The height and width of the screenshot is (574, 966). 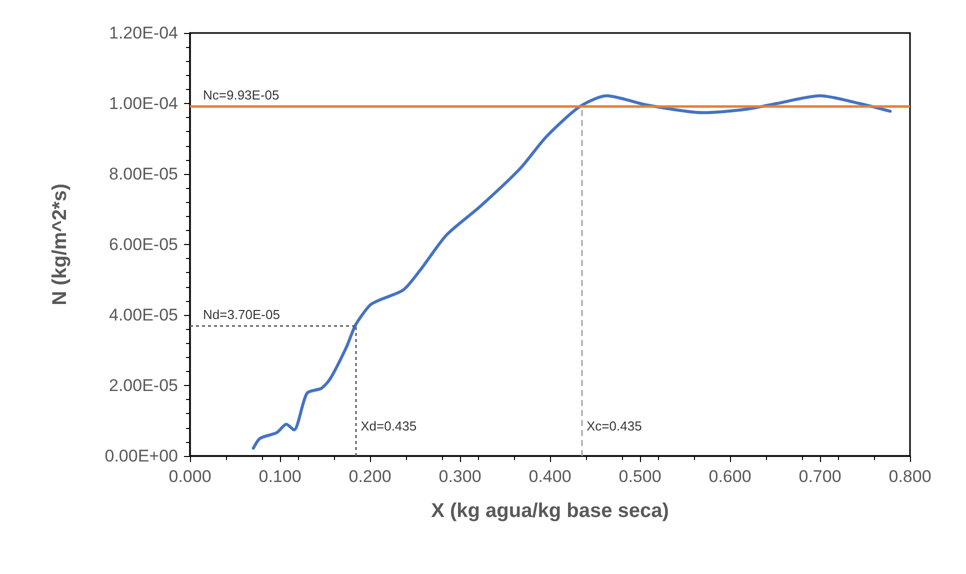 What do you see at coordinates (730, 476) in the screenshot?
I see `x-tick-label: 0.600` at bounding box center [730, 476].